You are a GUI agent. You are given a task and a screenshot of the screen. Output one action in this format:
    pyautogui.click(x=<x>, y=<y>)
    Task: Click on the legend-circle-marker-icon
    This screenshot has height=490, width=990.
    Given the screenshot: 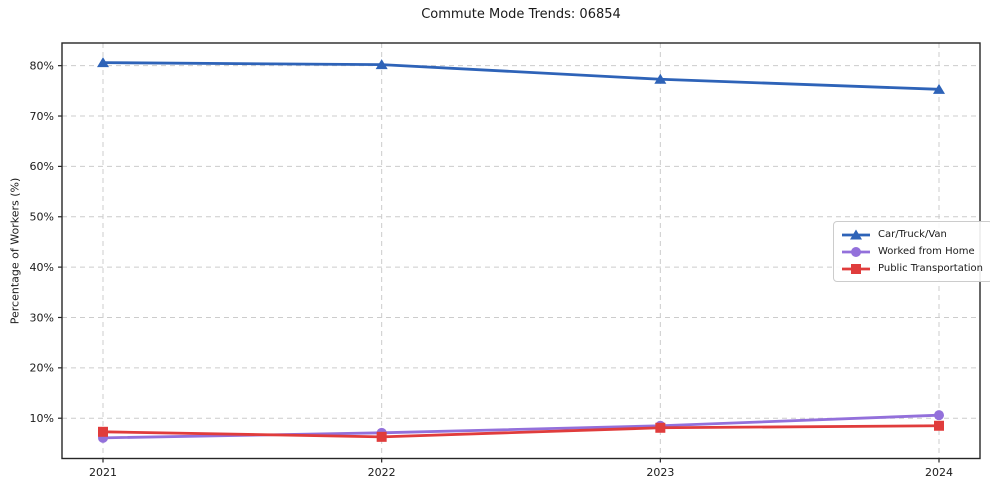 What is the action you would take?
    pyautogui.click(x=856, y=251)
    